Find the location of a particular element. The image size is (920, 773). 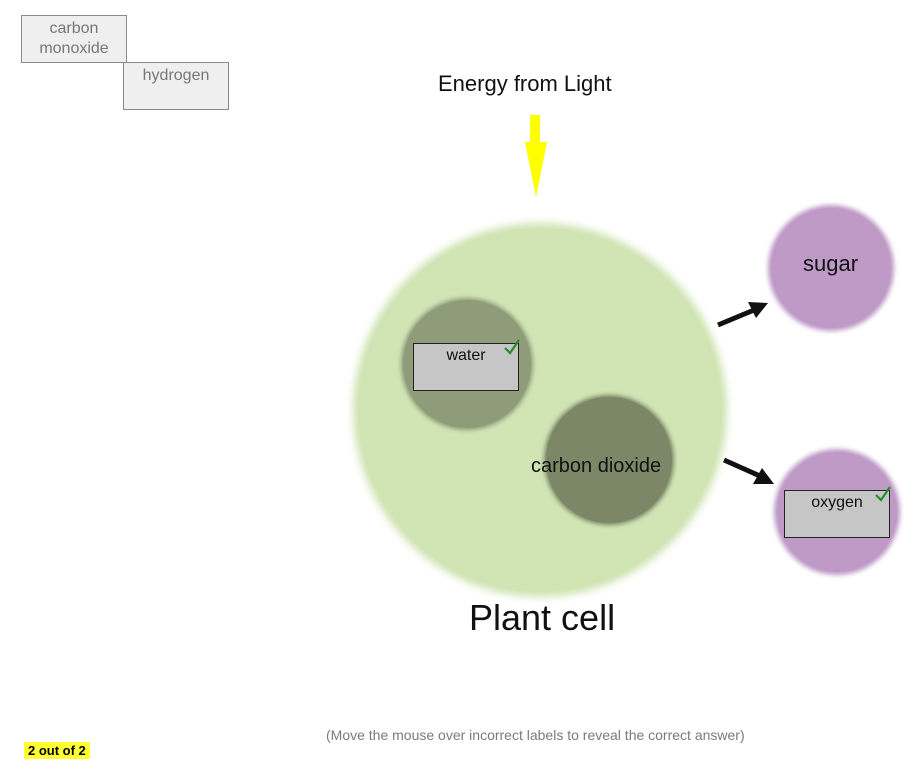

score-badge: 2 out of 2 is located at coordinates (57, 750).